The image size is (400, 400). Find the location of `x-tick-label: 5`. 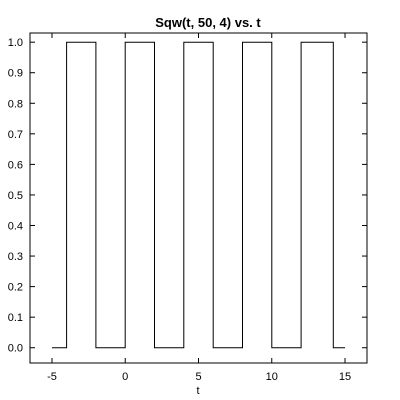

x-tick-label: 5 is located at coordinates (198, 377).